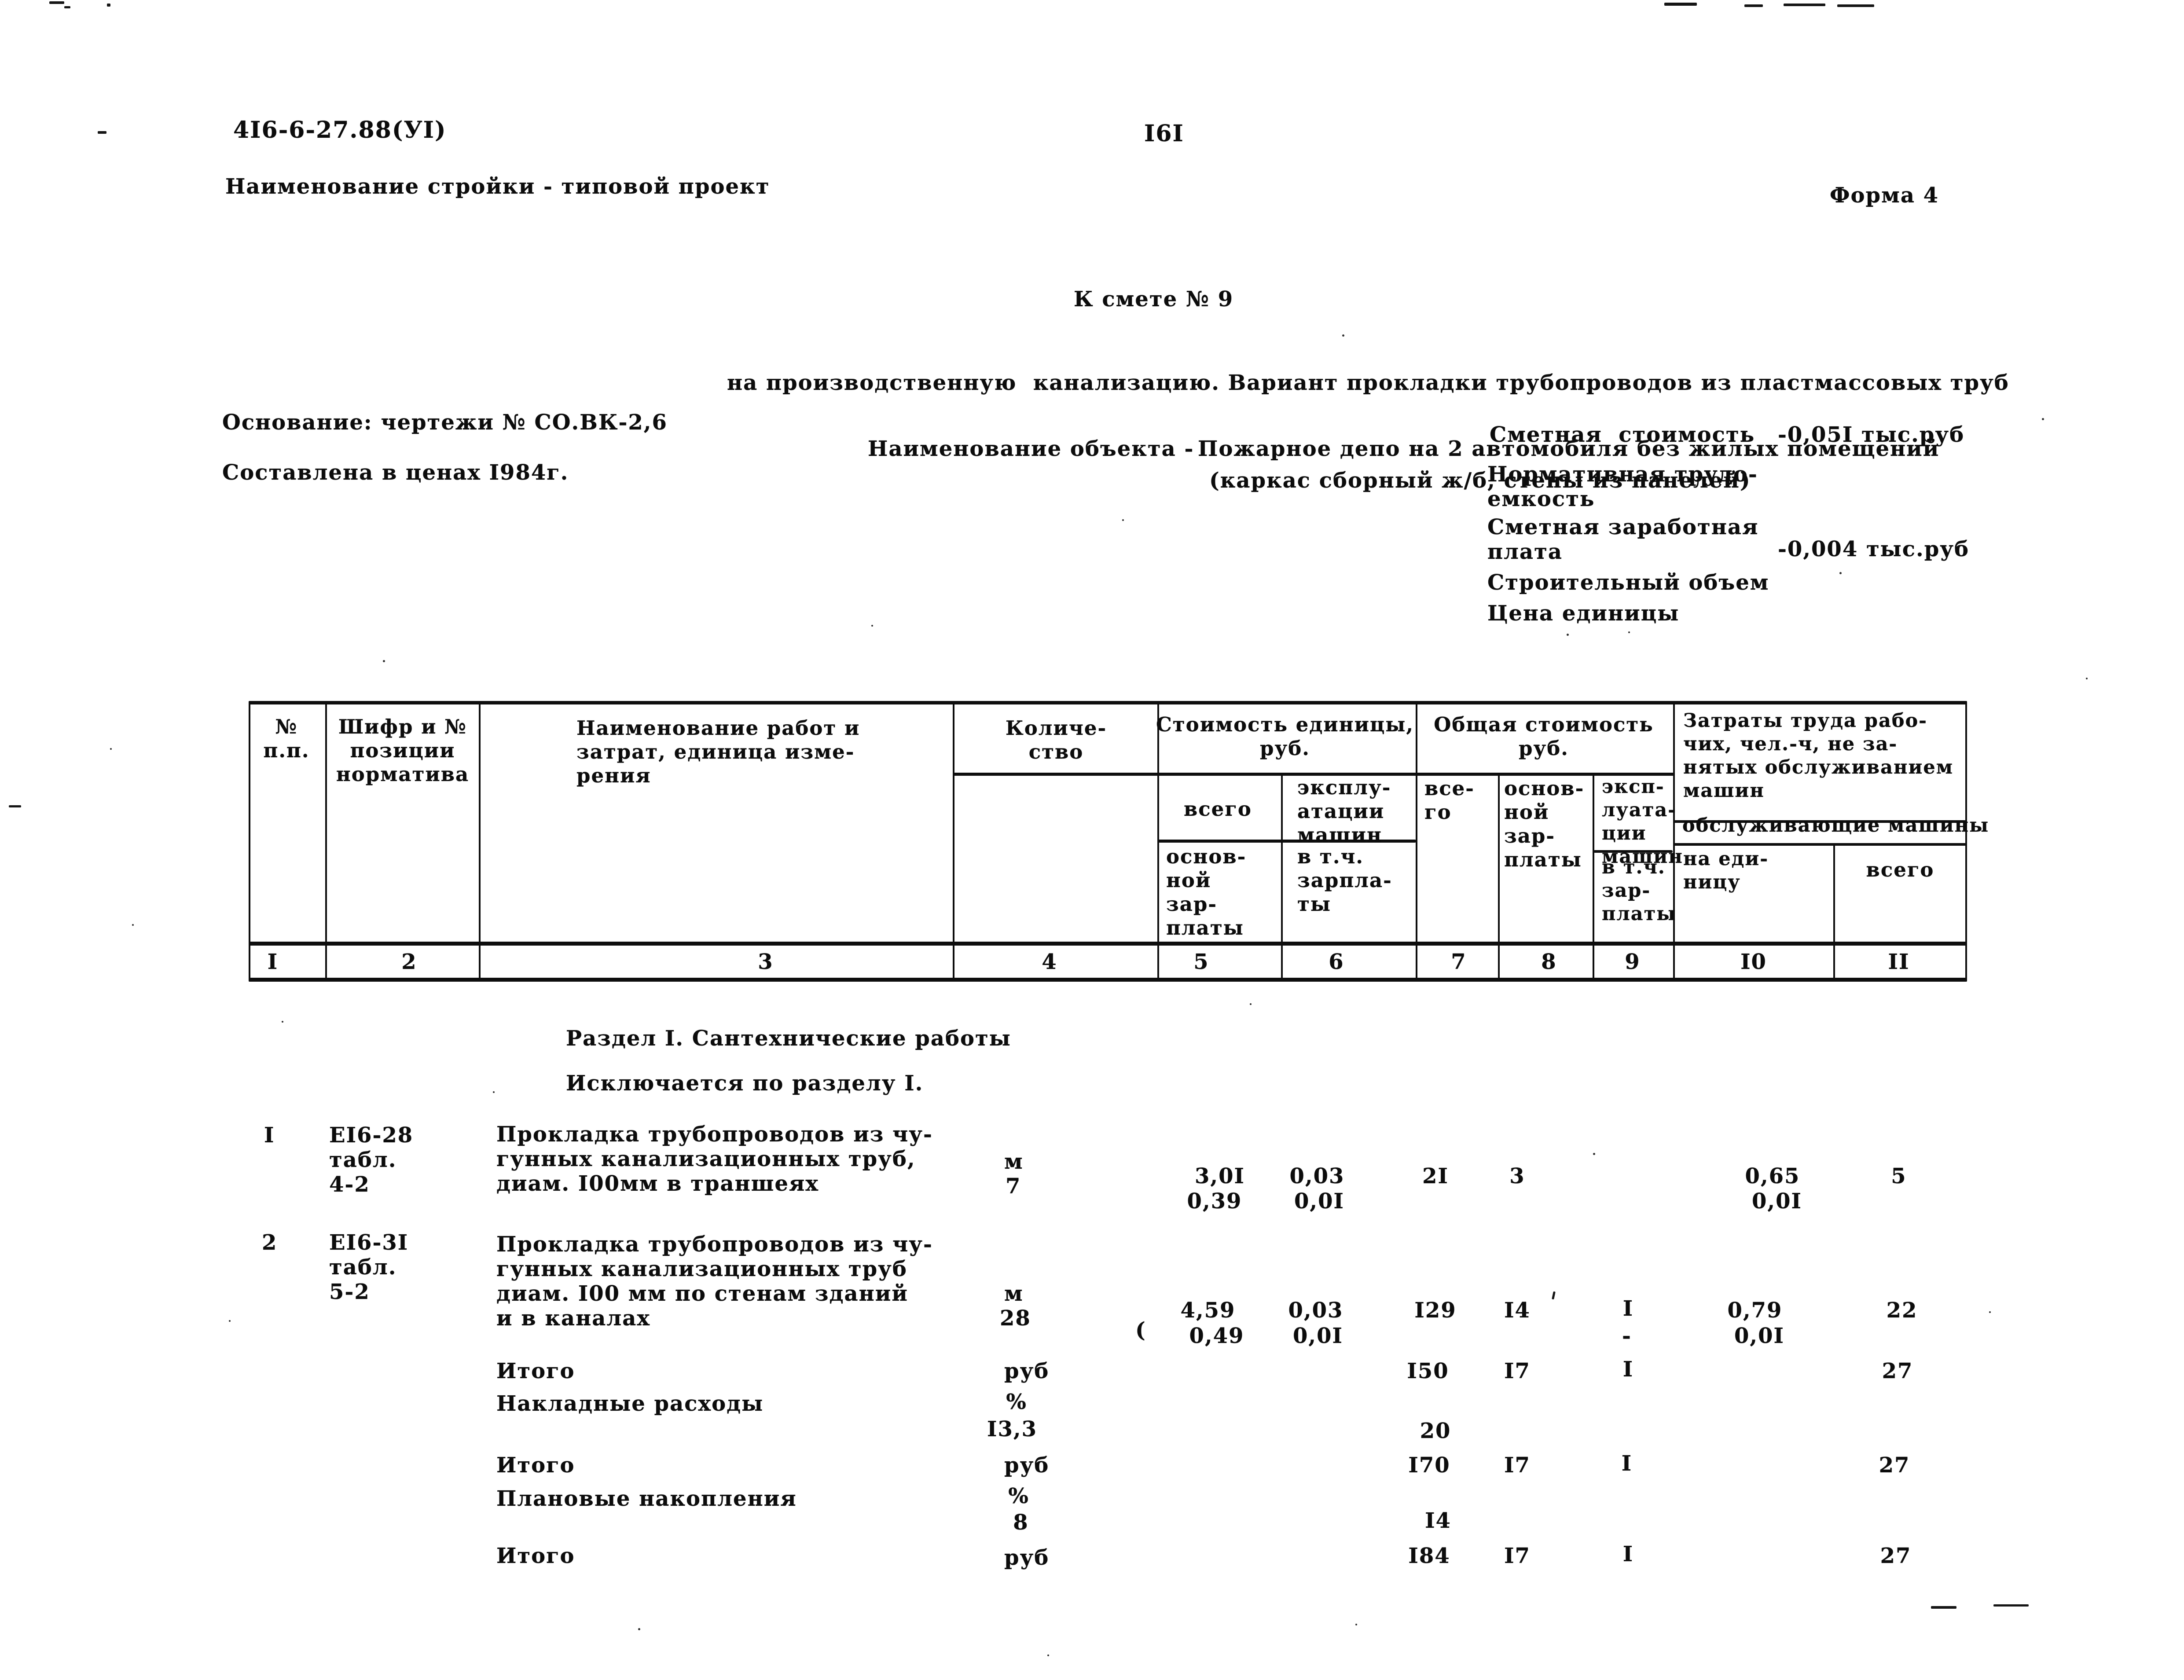 This screenshot has width=2184, height=1680. What do you see at coordinates (1014, 1293) in the screenshot?
I see `row-2-unit: м` at bounding box center [1014, 1293].